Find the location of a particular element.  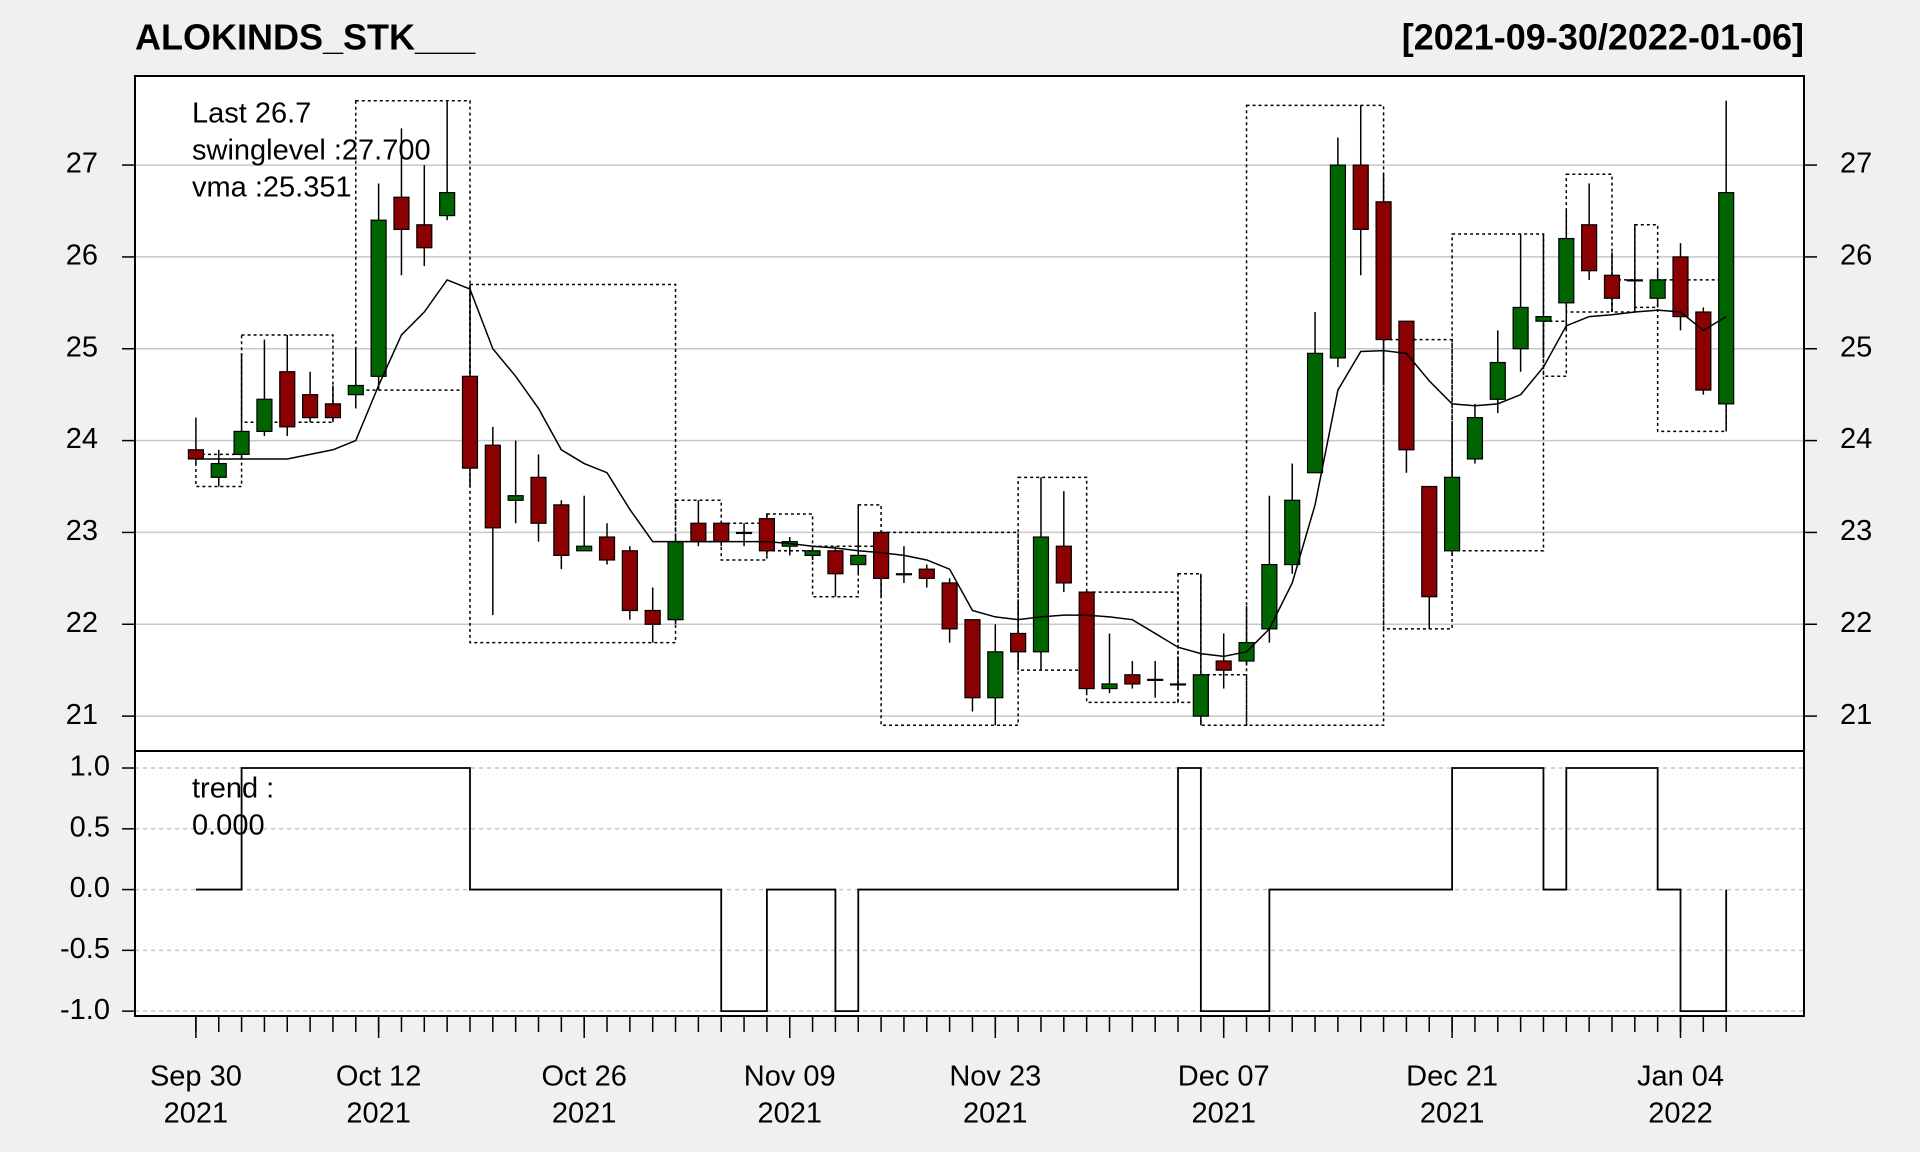

x-tick-label: Nov 09 is located at coordinates (790, 1077).